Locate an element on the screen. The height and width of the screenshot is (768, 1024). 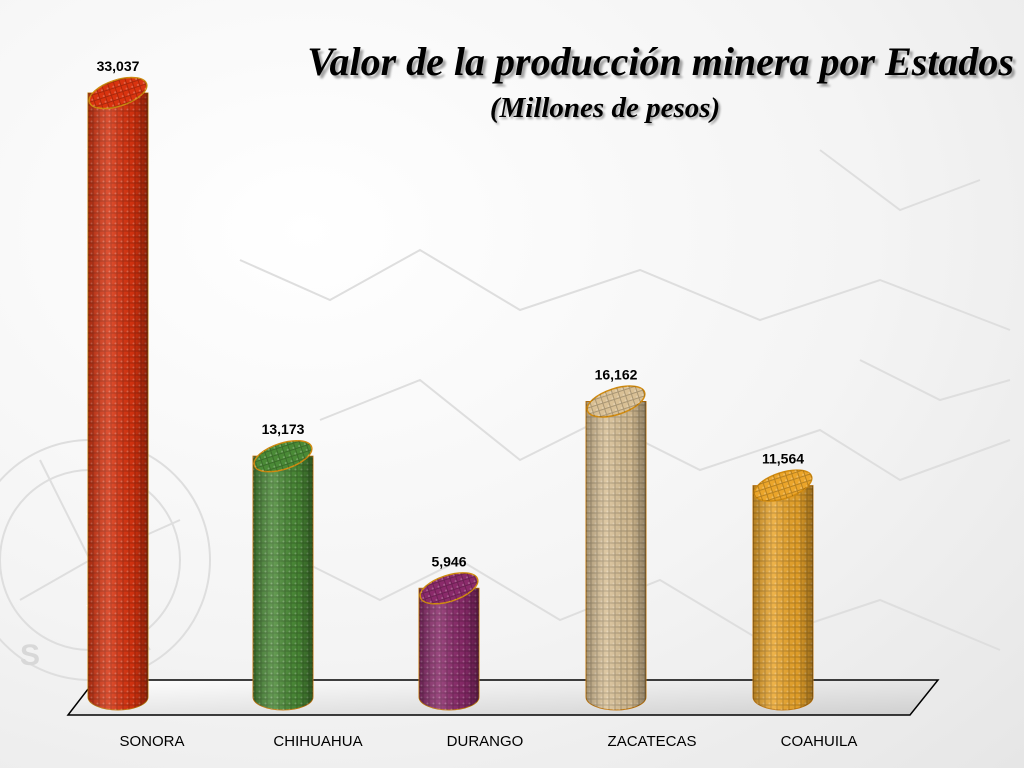
bar-coahuila is located at coordinates (783, 590).